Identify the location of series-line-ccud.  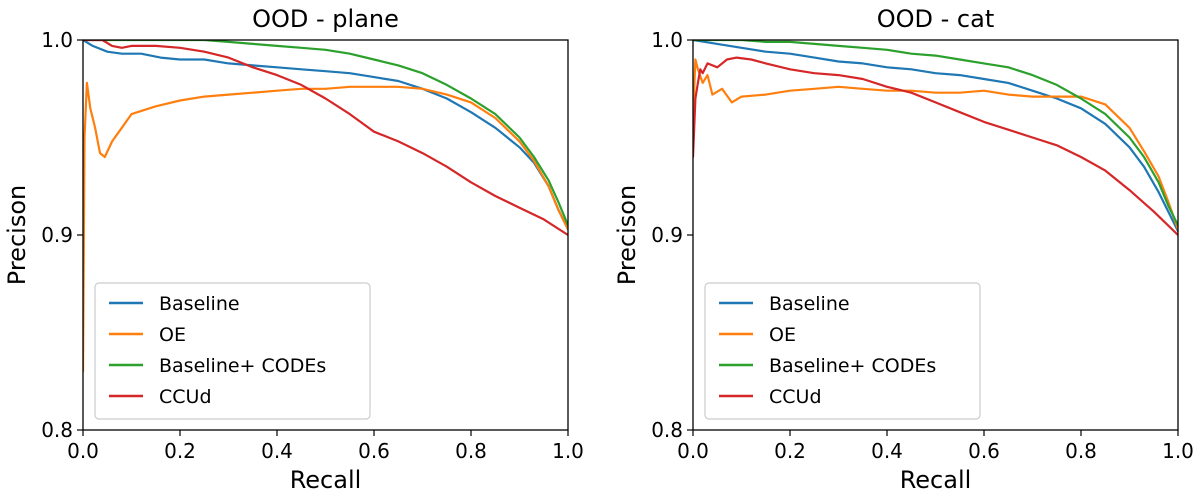
(935, 146).